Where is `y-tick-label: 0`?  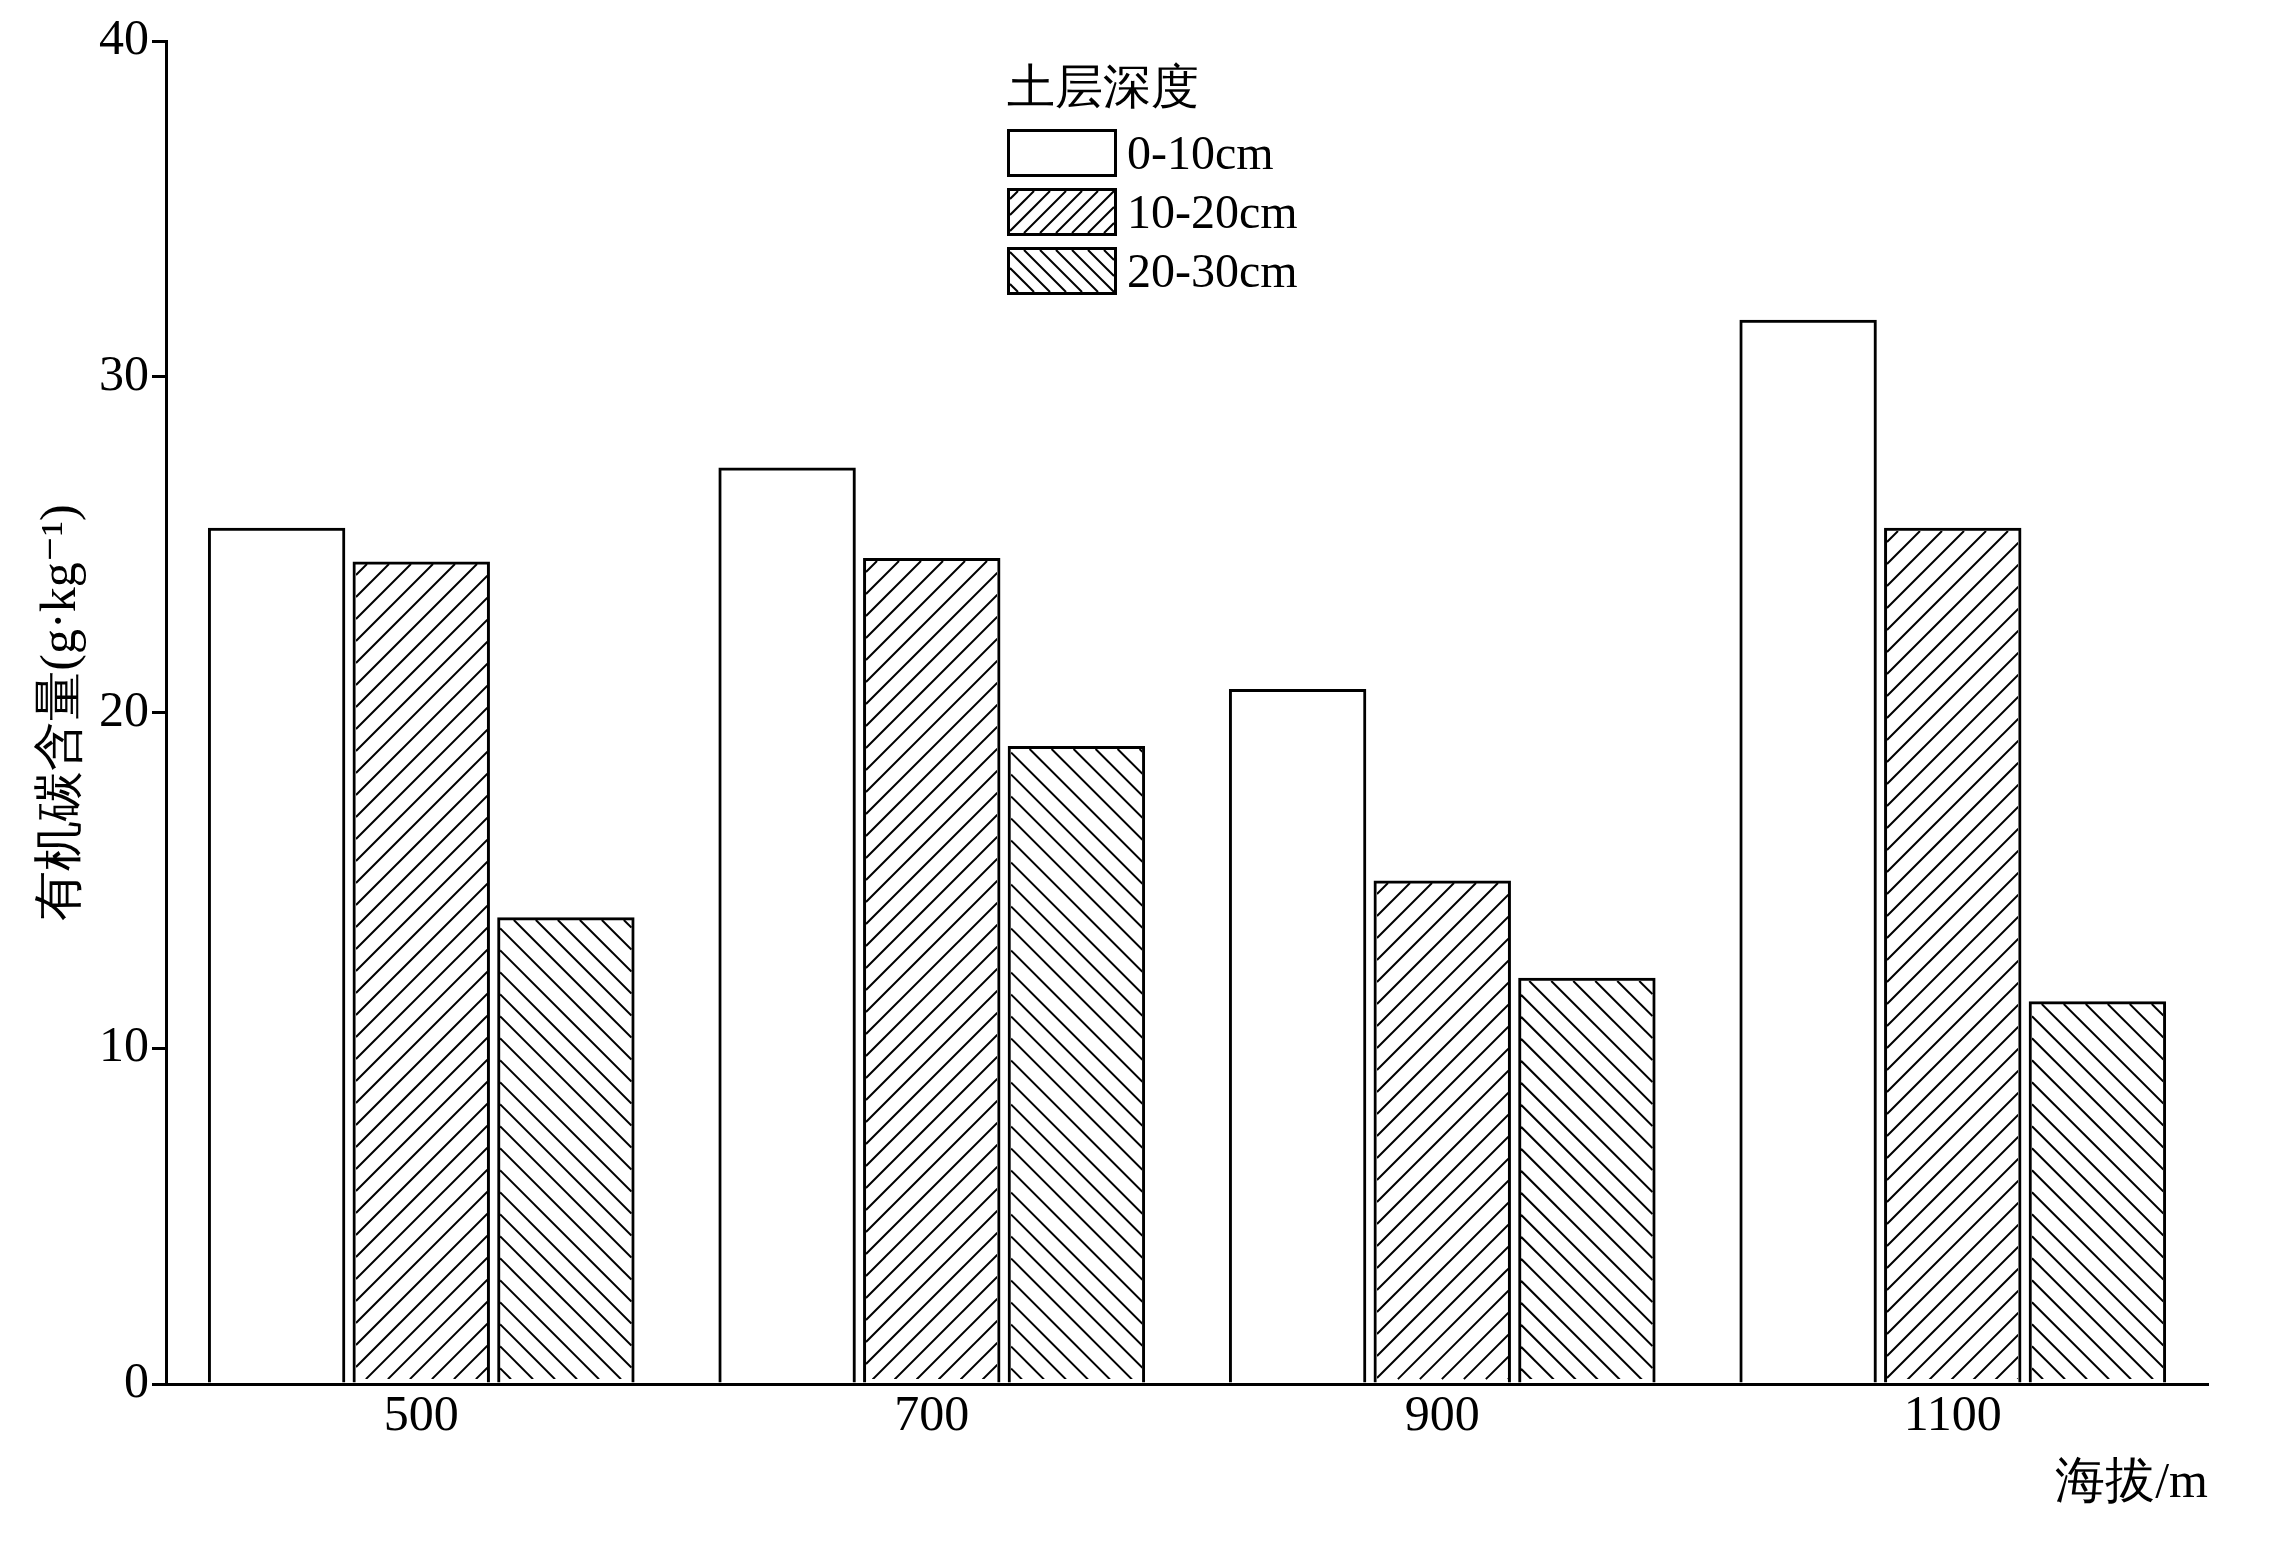
y-tick-label: 0 is located at coordinates (136, 1380).